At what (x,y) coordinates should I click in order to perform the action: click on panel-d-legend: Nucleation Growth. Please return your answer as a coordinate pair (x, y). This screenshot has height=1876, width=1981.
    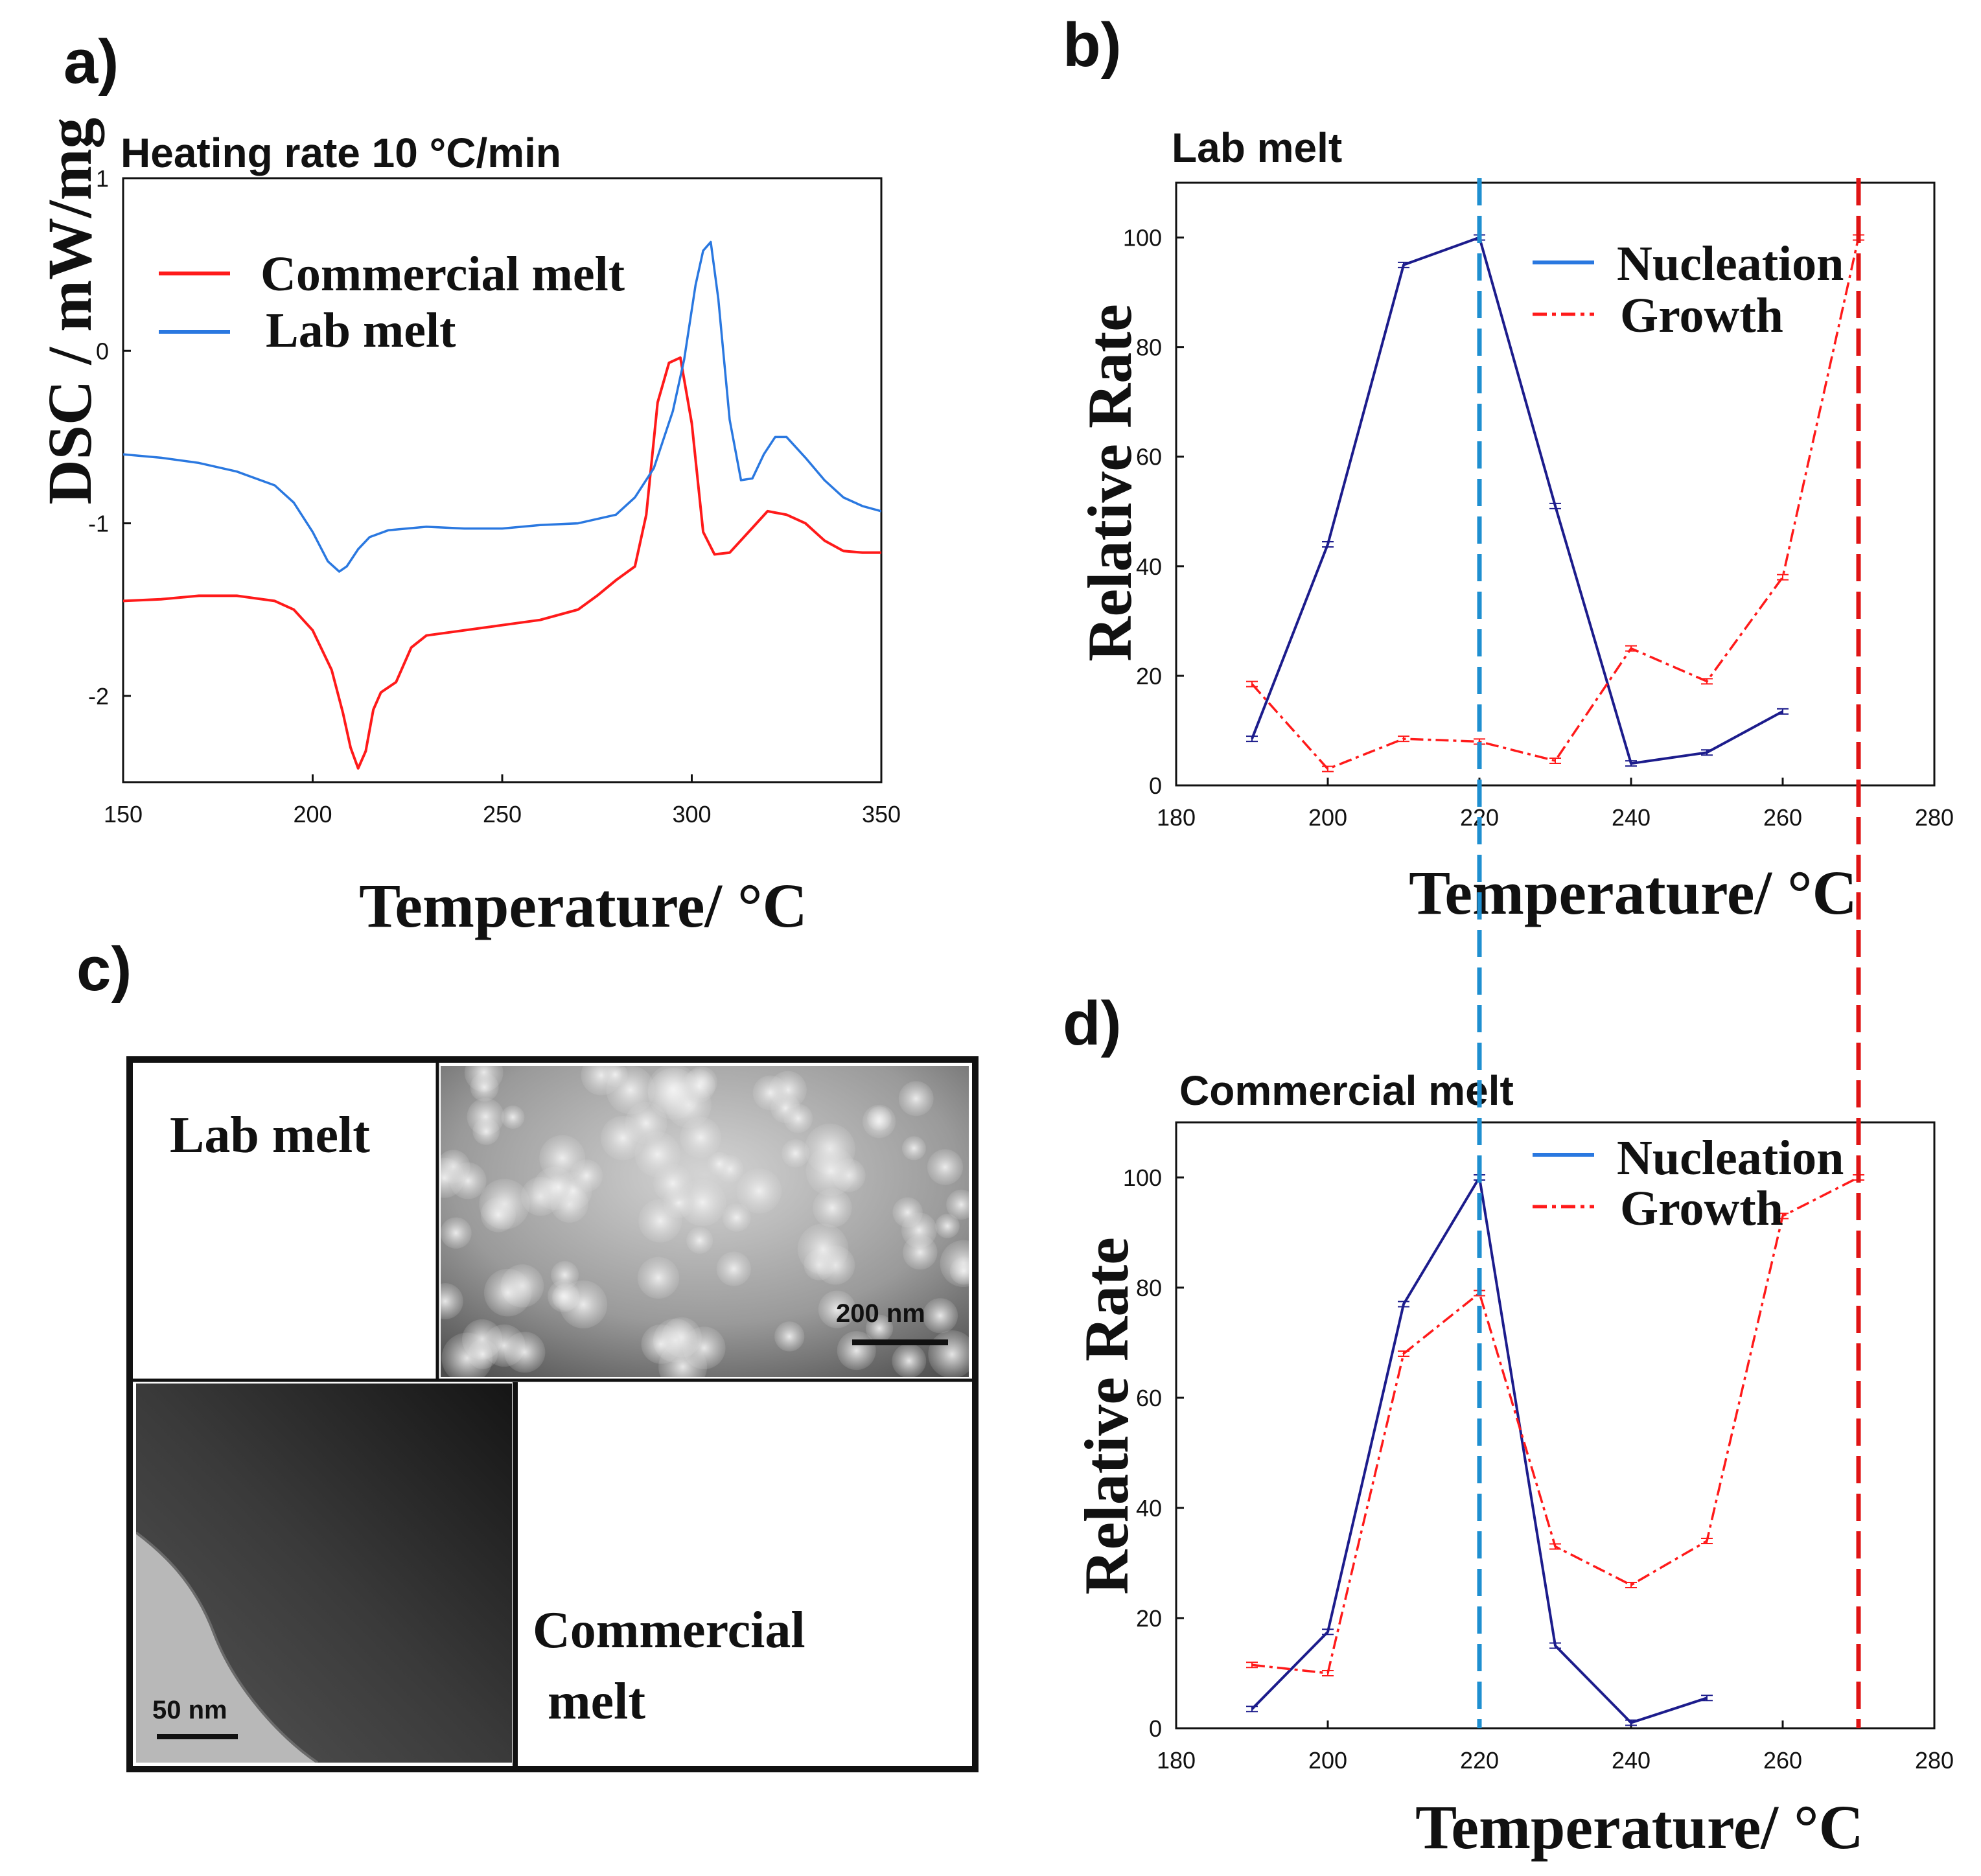
    Looking at the image, I should click on (1688, 1183).